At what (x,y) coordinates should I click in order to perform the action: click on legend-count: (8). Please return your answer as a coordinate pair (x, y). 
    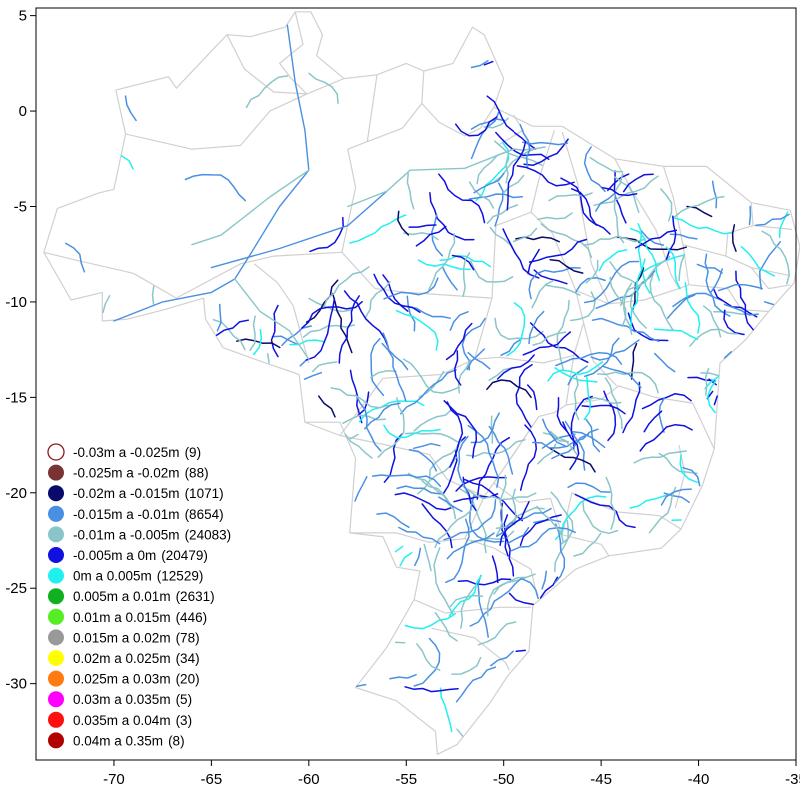
    Looking at the image, I should click on (176, 740).